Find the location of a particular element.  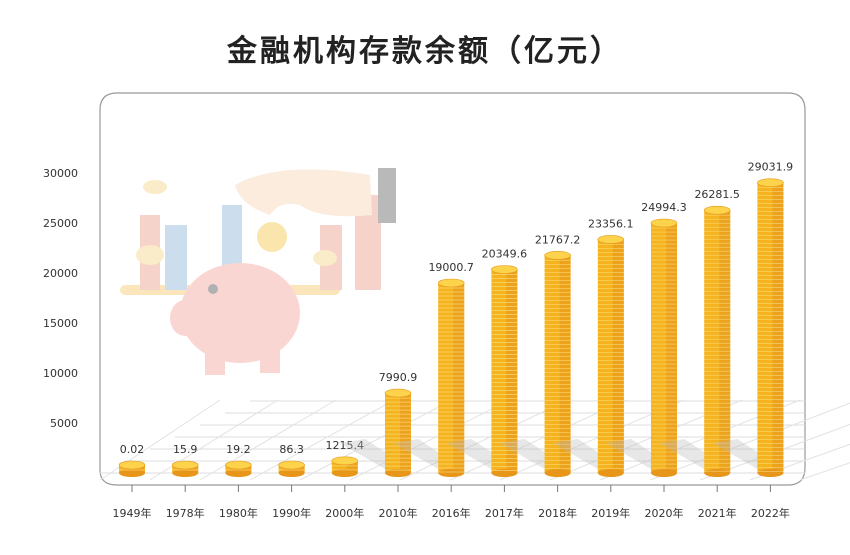

y-tick-label: 20000 is located at coordinates (60, 273).